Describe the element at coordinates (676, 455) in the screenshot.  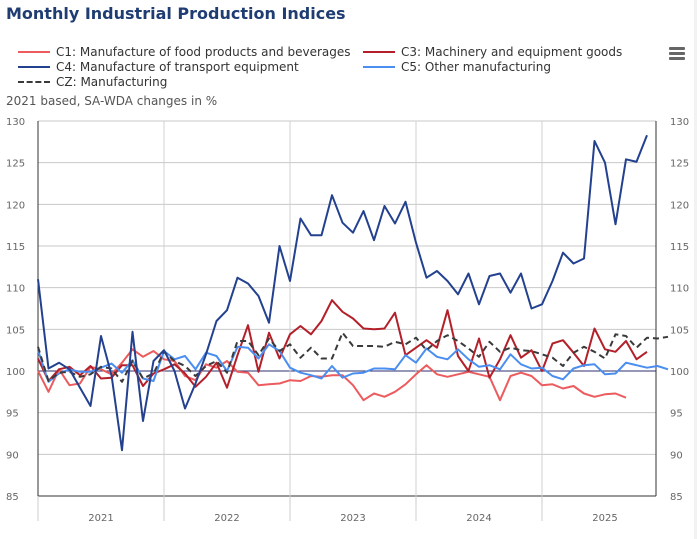
I see `y-tick-label-right: 90` at that location.